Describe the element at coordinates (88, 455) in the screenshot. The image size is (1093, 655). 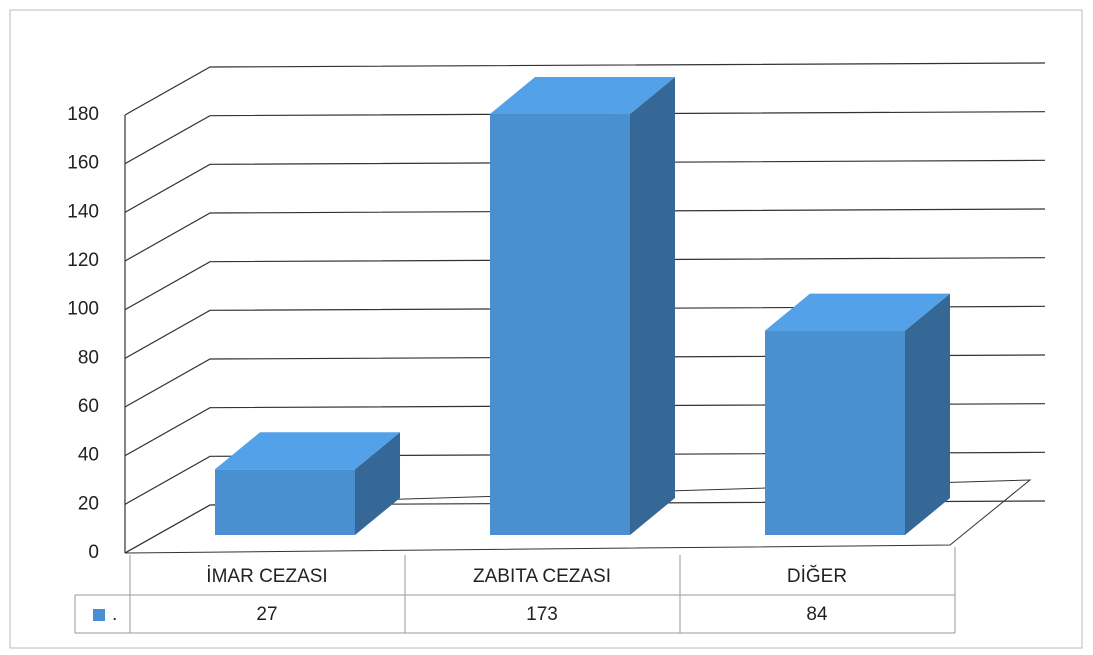
I see `y-tick-label: 40` at that location.